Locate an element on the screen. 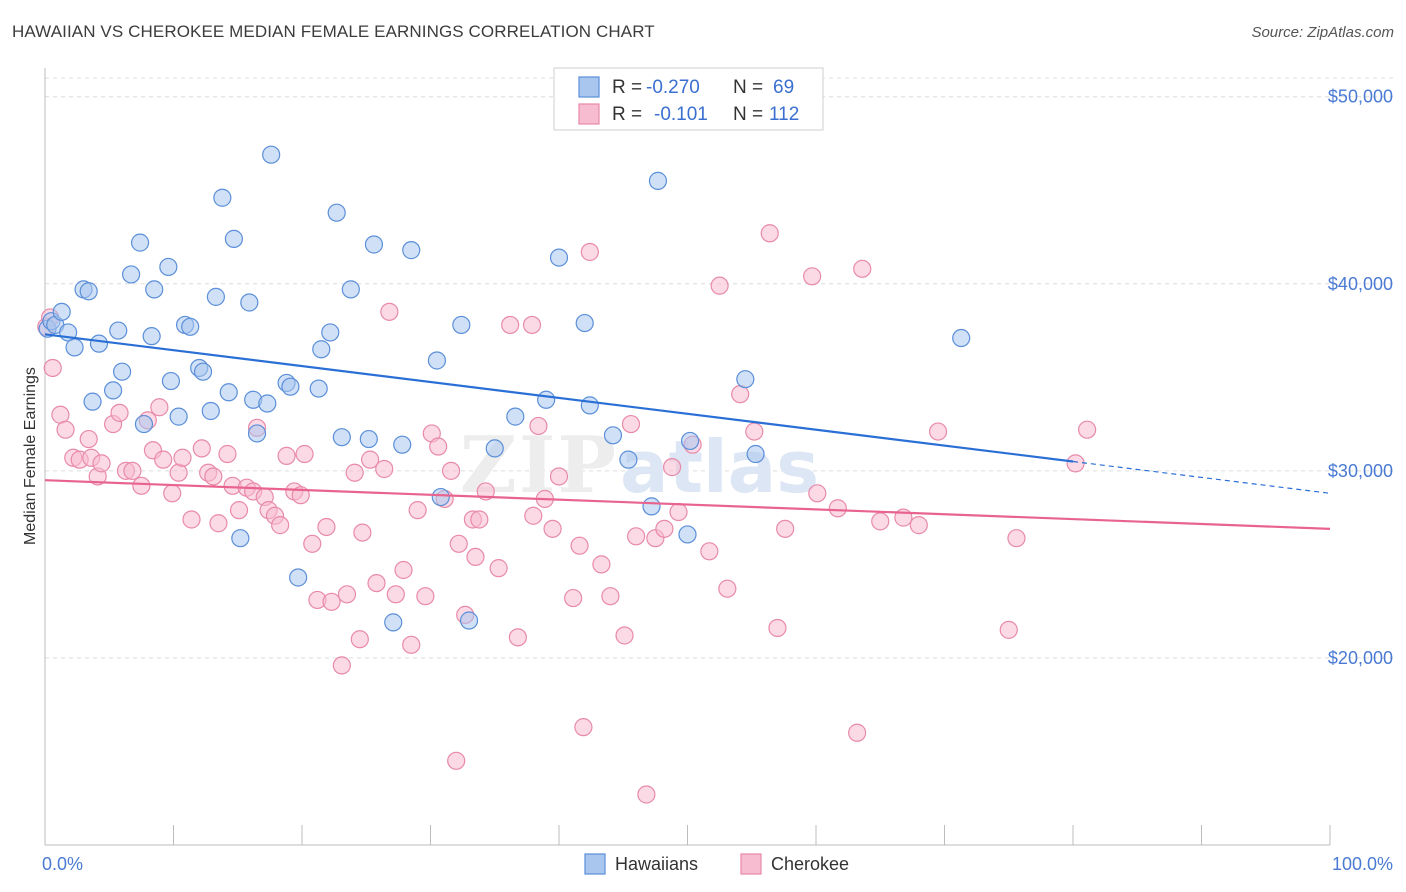 This screenshot has height=892, width=1406. x-tick-label-min: 0.0% is located at coordinates (62, 864).